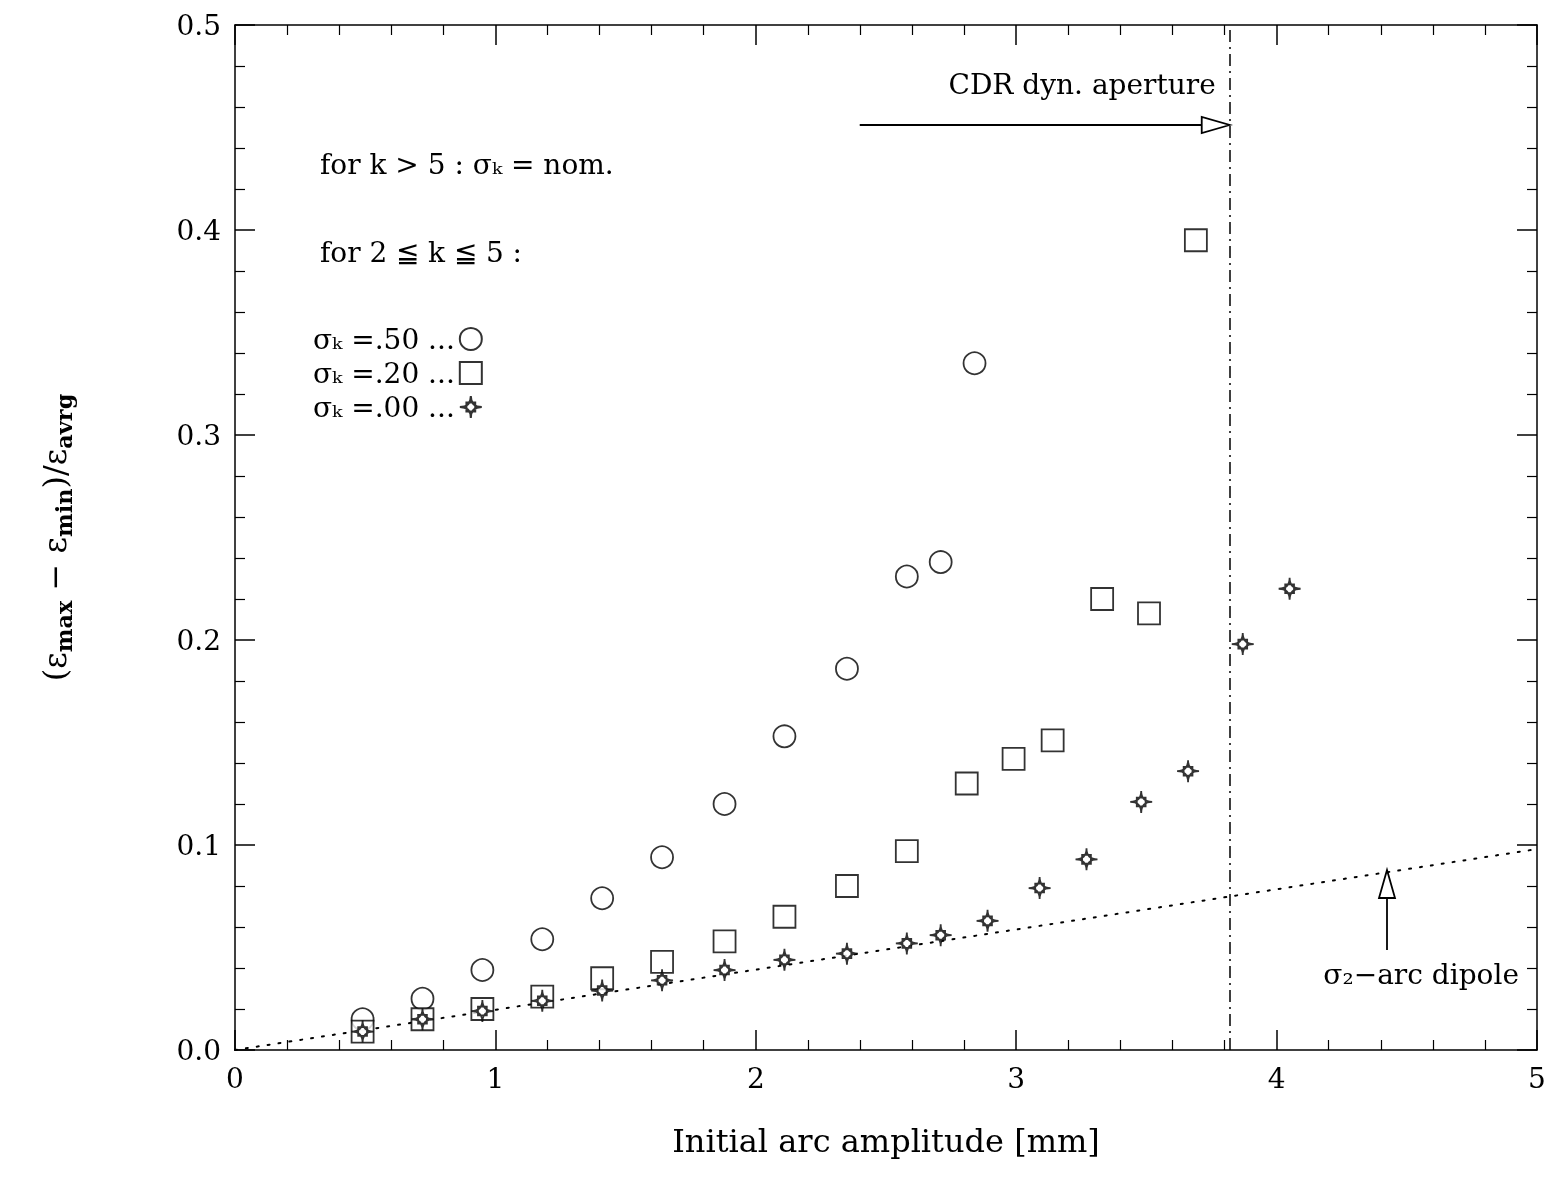 The image size is (1550, 1188). I want to click on x-tick-label: 5, so click(1537, 1078).